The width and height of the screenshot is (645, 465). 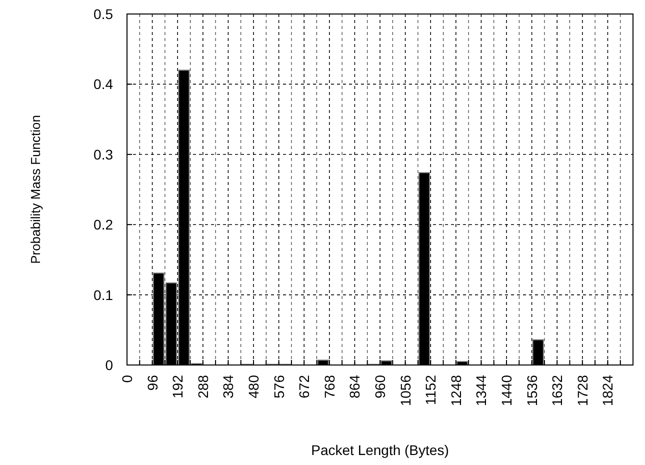 What do you see at coordinates (608, 390) in the screenshot?
I see `x-tick-label: 1824` at bounding box center [608, 390].